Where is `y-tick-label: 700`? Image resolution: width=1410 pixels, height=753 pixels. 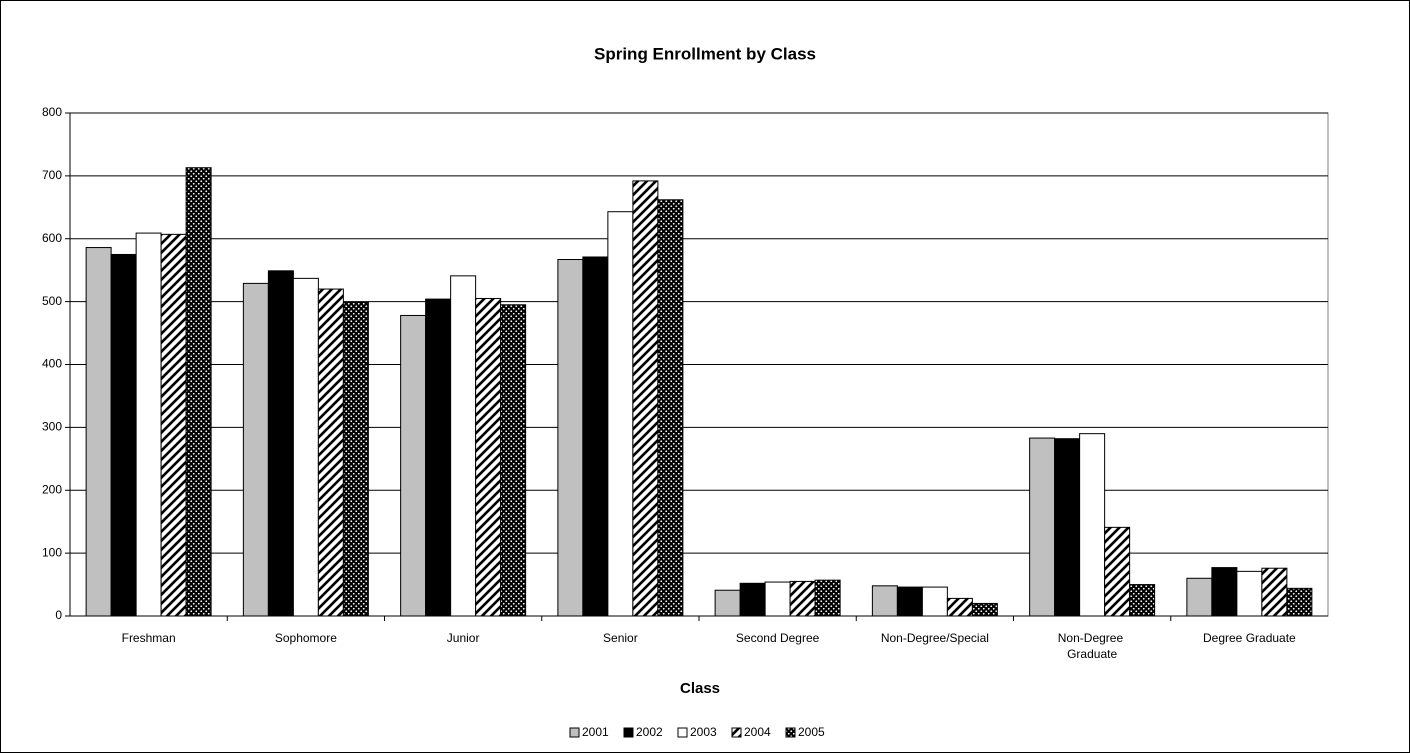 y-tick-label: 700 is located at coordinates (52, 175).